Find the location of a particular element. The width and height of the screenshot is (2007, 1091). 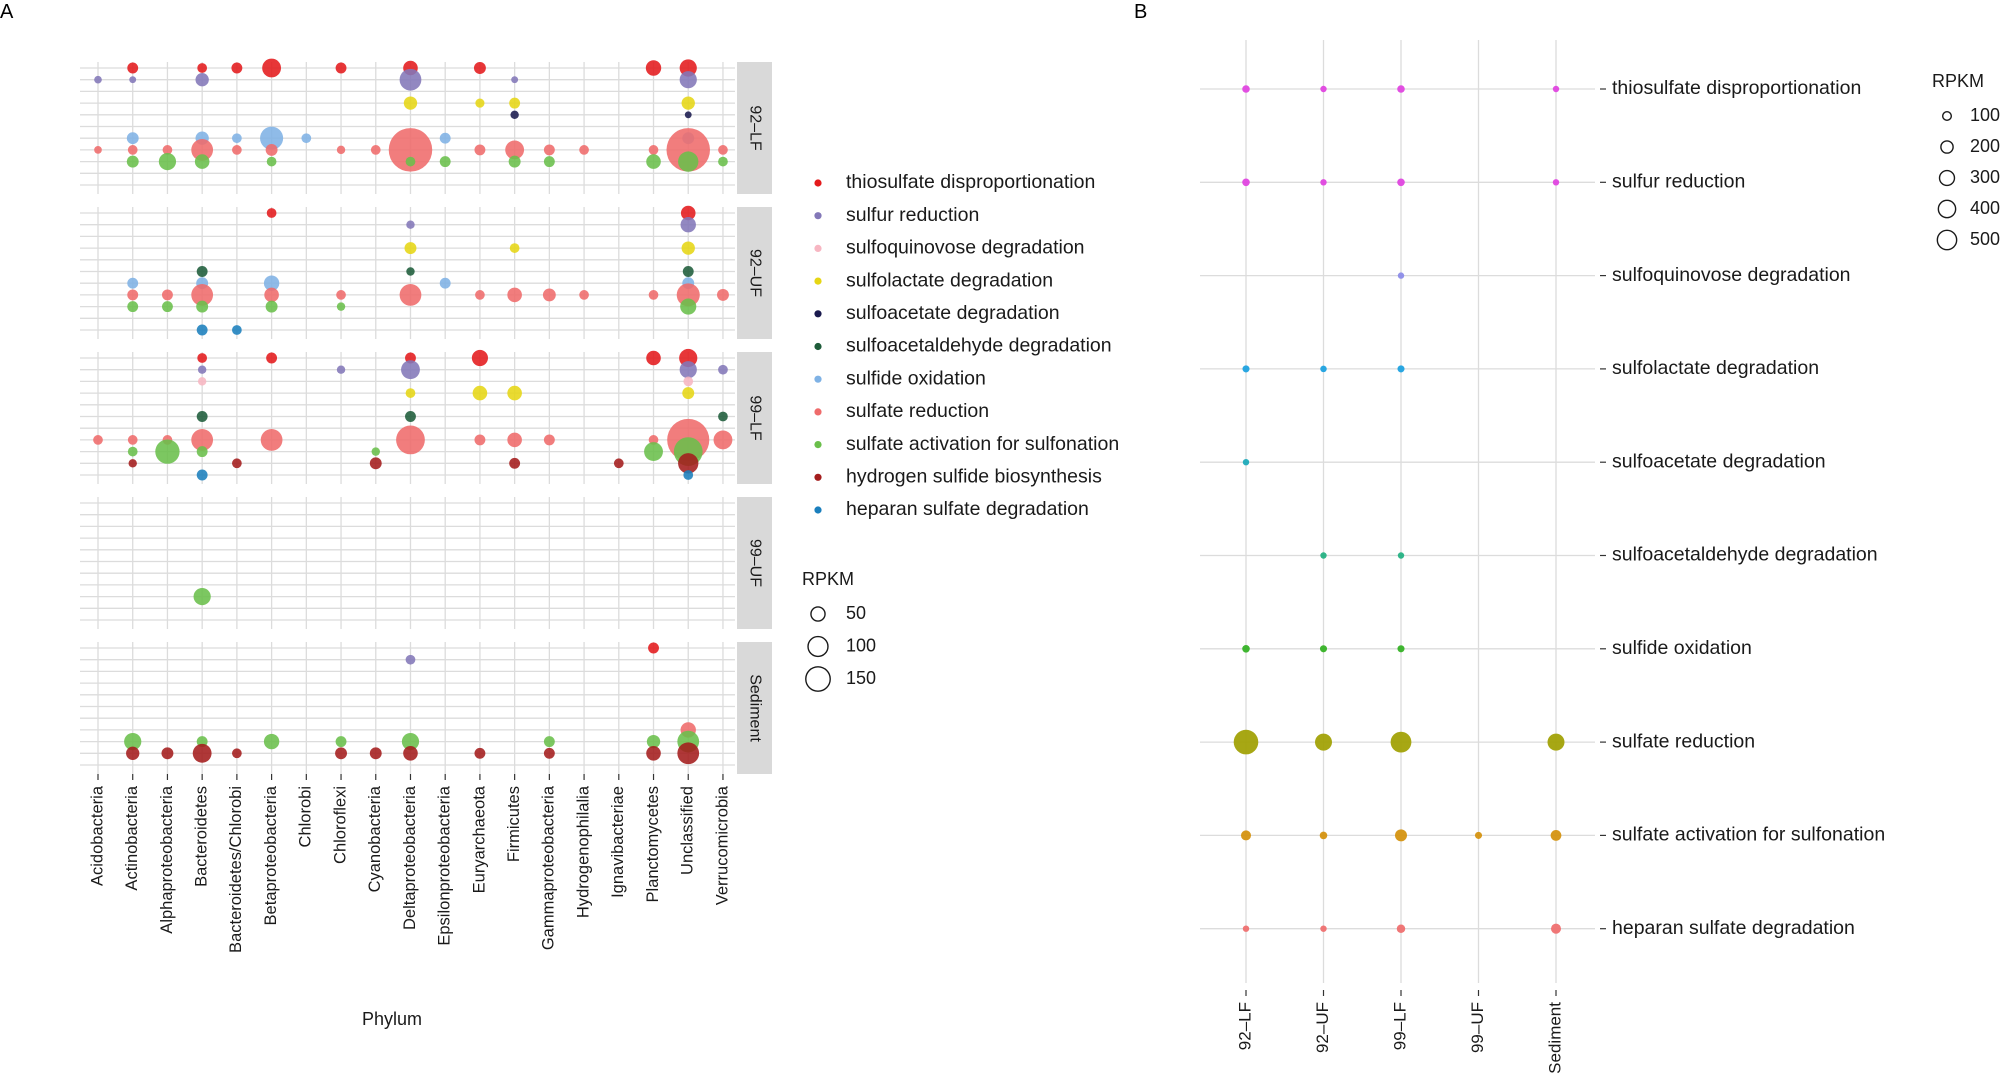

size-legend-label: 50 is located at coordinates (856, 613).